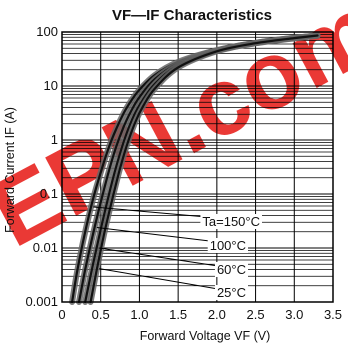  Describe the element at coordinates (51, 85) in the screenshot. I see `y-tick-label: 10` at that location.